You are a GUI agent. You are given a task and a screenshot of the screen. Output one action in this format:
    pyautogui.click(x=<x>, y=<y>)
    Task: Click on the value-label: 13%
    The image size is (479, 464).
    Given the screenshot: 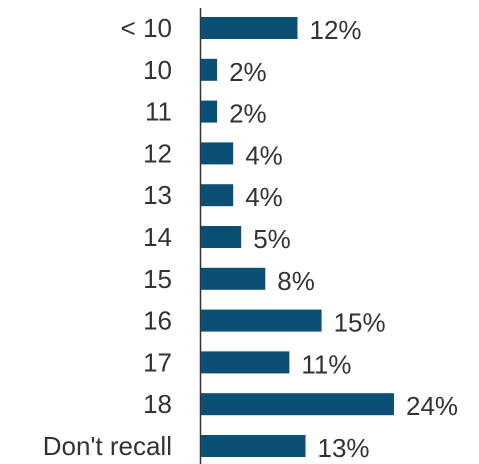 What is the action you would take?
    pyautogui.click(x=344, y=448)
    